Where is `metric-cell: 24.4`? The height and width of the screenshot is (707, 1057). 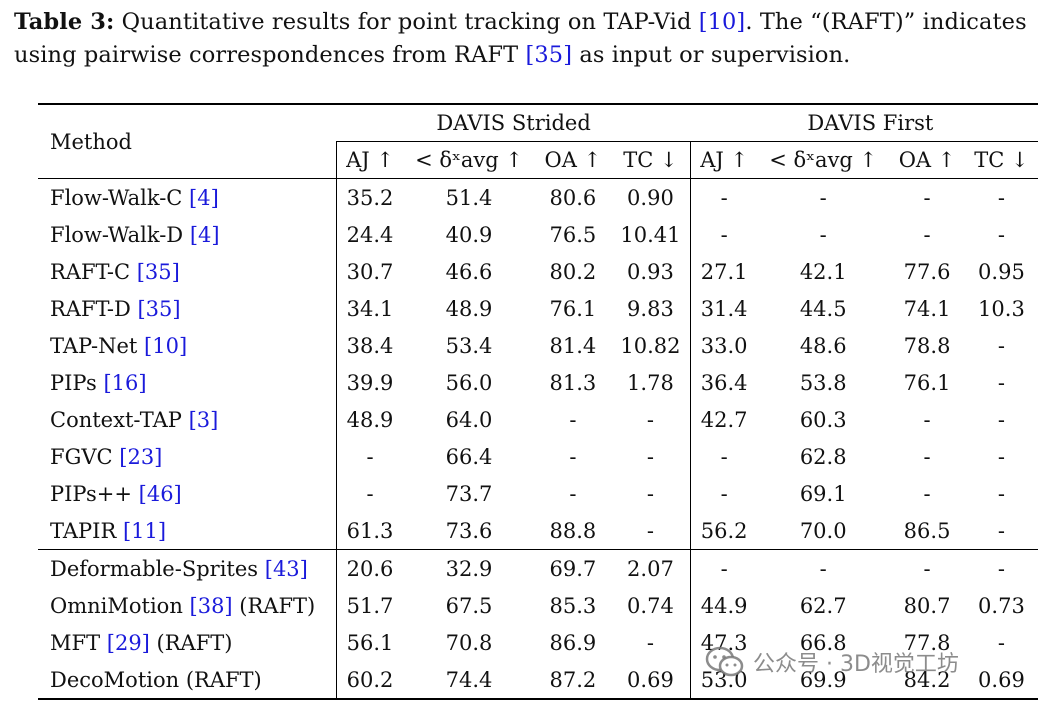
metric-cell: 24.4 is located at coordinates (369, 234).